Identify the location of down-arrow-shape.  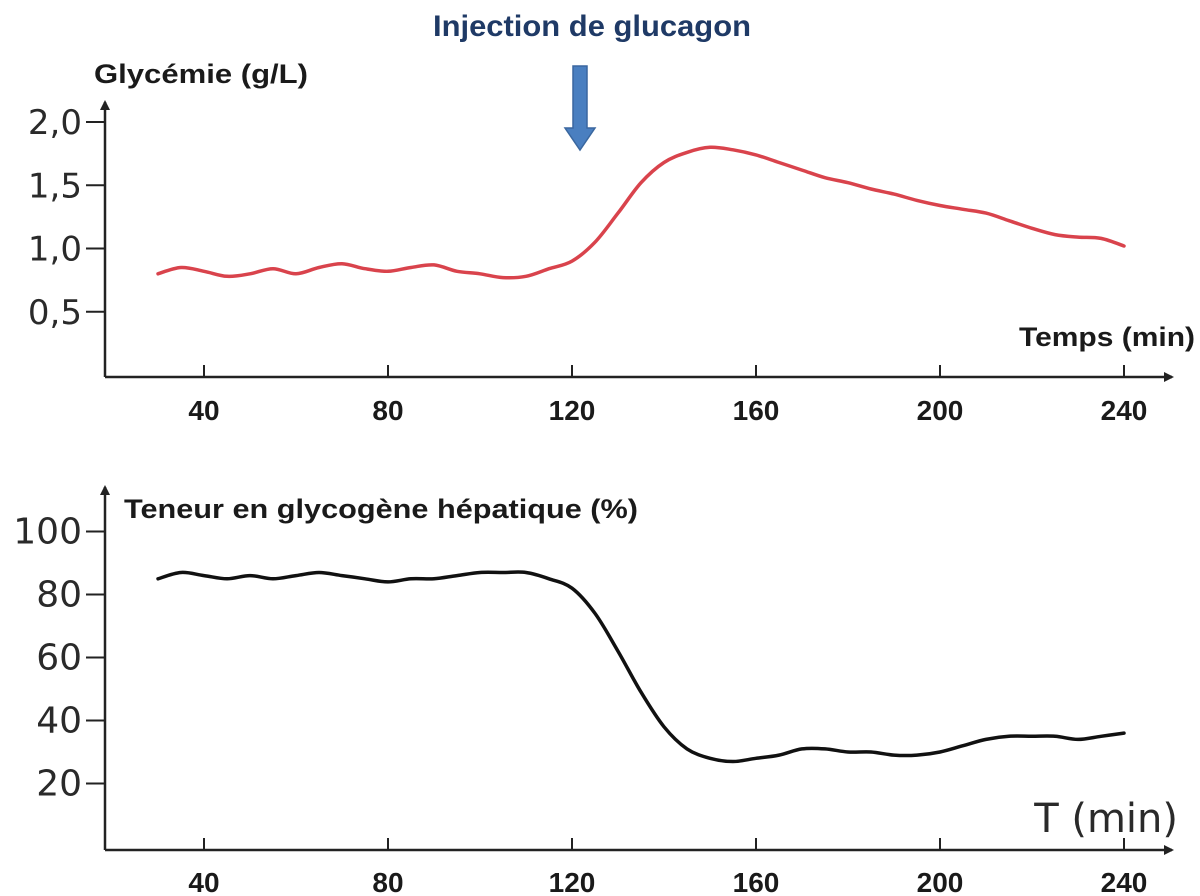
(580, 108).